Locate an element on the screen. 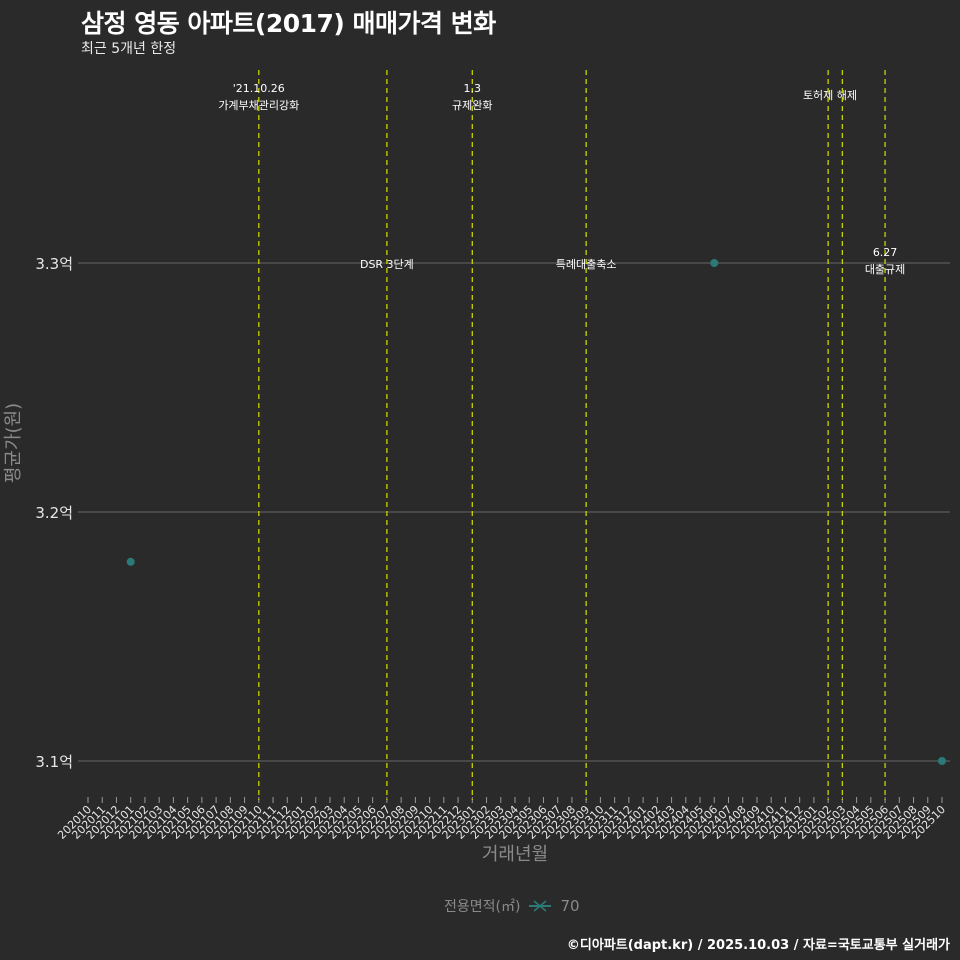 The image size is (960, 960). y-axis-label: 평균가(원) is located at coordinates (13, 443).